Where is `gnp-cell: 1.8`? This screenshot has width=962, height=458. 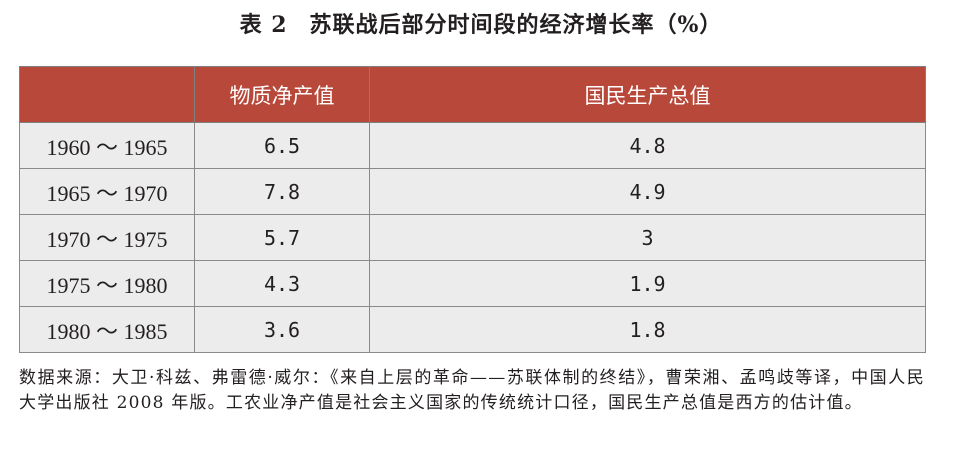 gnp-cell: 1.8 is located at coordinates (647, 329).